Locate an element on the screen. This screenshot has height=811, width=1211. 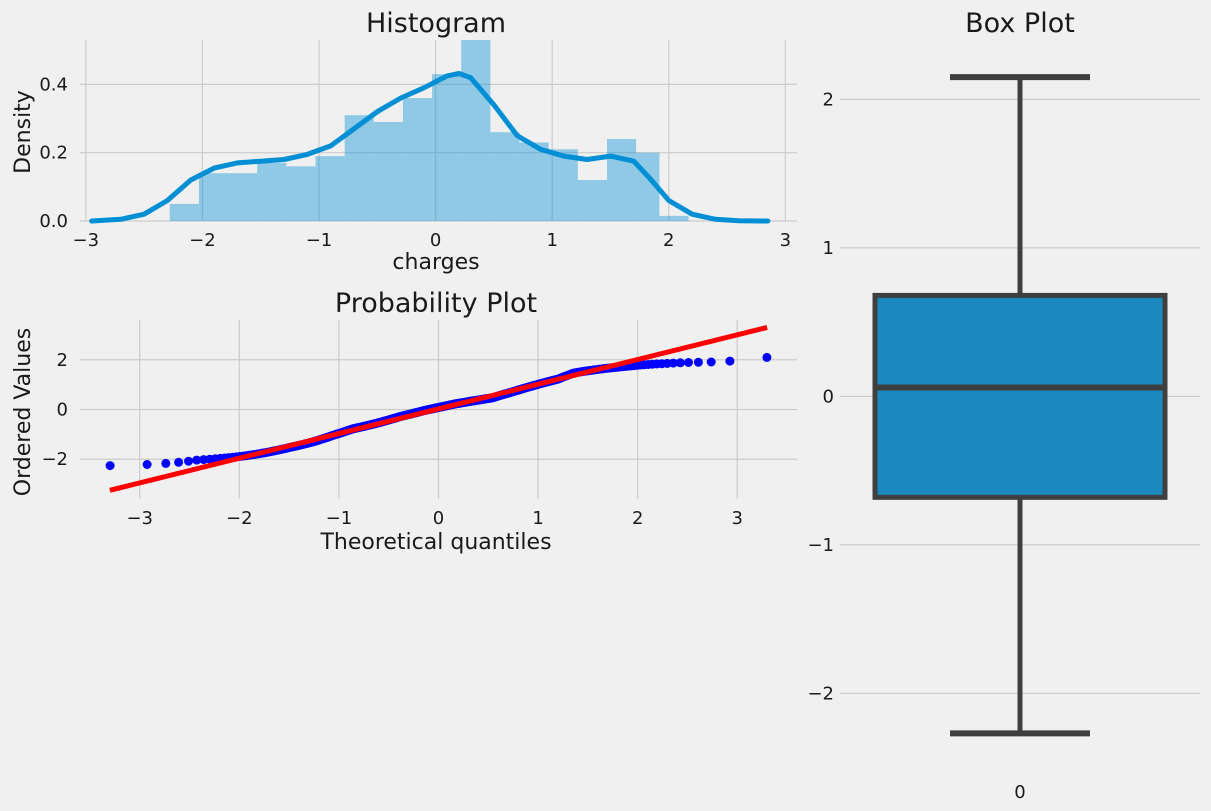
probability-plot-y-tick-label: −2 is located at coordinates (54, 459).